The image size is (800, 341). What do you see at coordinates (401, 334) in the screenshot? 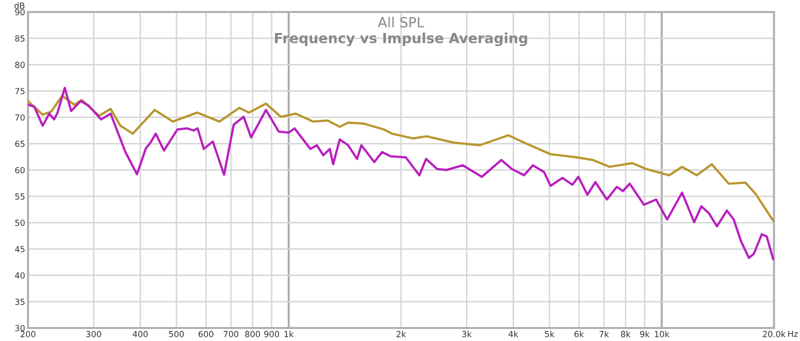
I see `x-tick-label: 2k` at bounding box center [401, 334].